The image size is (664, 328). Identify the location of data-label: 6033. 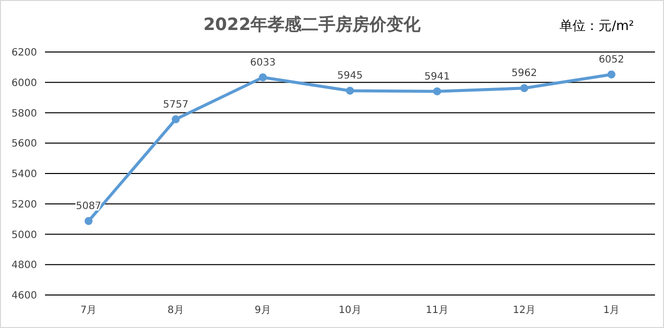
(263, 62).